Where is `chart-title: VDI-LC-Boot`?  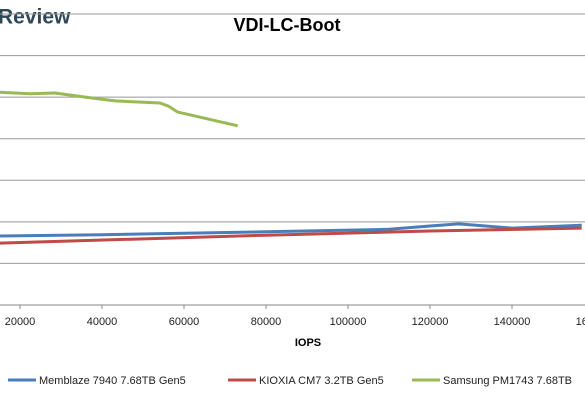 chart-title: VDI-LC-Boot is located at coordinates (287, 25).